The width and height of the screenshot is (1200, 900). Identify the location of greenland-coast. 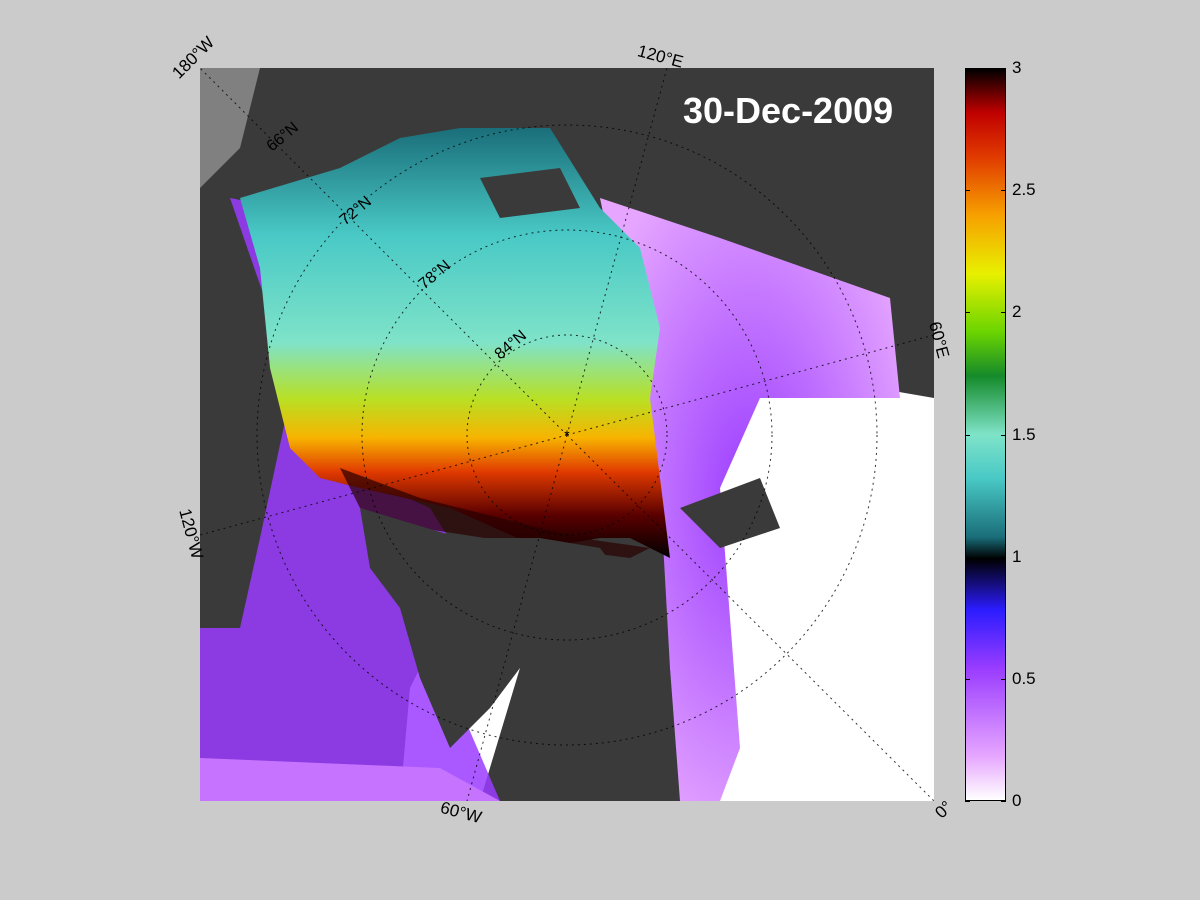
(495, 628).